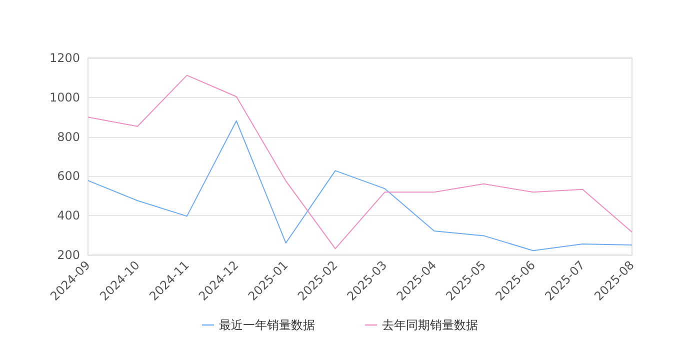 The width and height of the screenshot is (680, 350). Describe the element at coordinates (68, 255) in the screenshot. I see `y-tick-label: 200` at that location.